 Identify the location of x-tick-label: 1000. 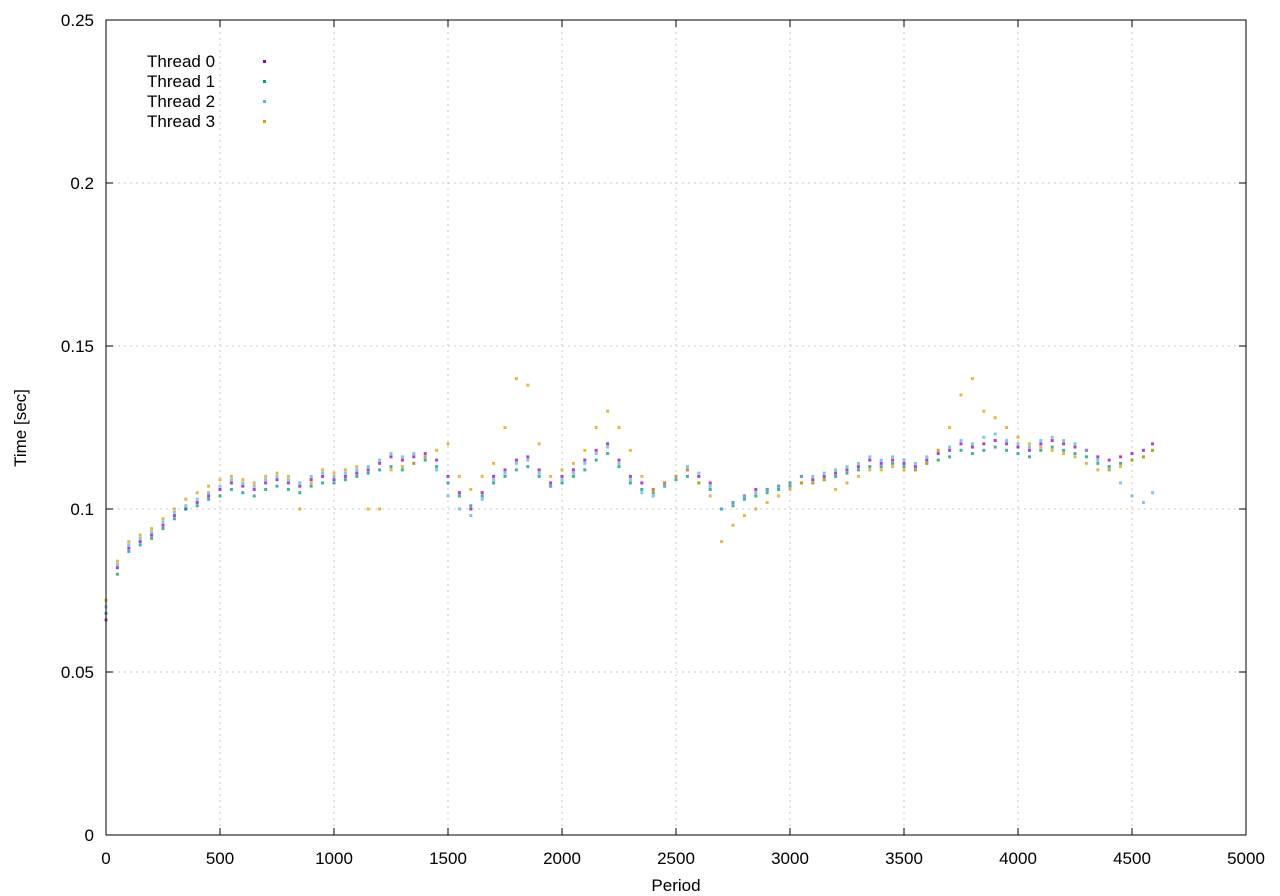
(334, 858).